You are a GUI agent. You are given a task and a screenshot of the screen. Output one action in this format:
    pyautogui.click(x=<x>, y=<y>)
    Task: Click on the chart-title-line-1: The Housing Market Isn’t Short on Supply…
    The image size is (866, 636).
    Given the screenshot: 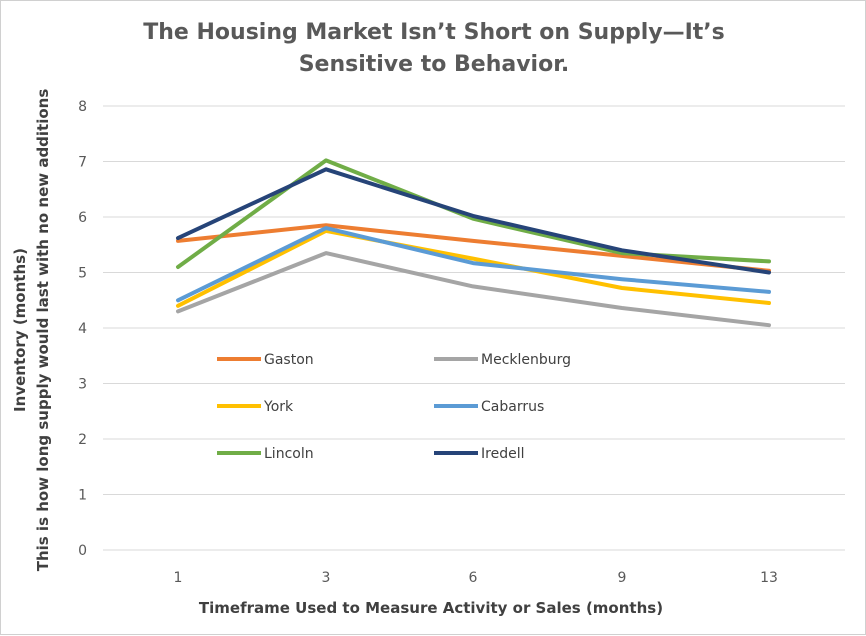 What is the action you would take?
    pyautogui.click(x=434, y=32)
    